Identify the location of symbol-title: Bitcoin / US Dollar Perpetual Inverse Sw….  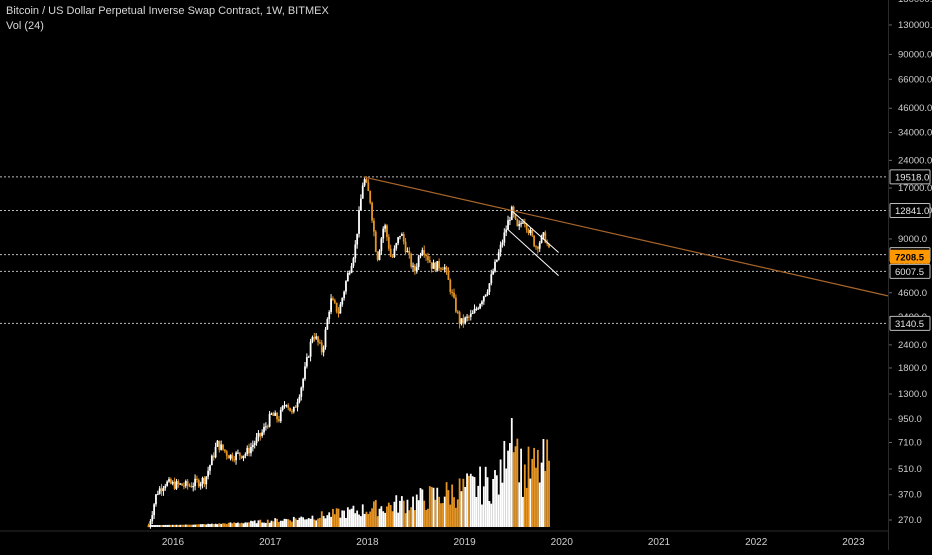
(167, 11).